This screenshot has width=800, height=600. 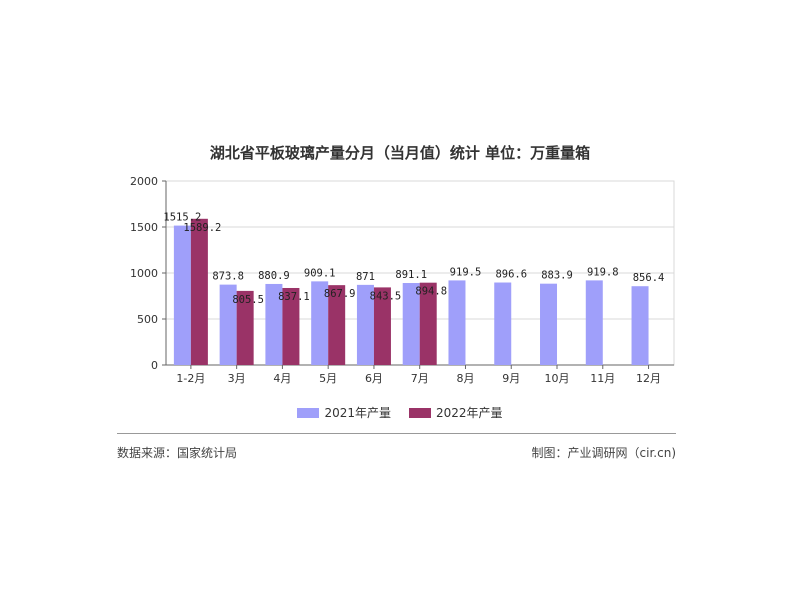 What do you see at coordinates (274, 276) in the screenshot?
I see `data-label-2021: 880.9` at bounding box center [274, 276].